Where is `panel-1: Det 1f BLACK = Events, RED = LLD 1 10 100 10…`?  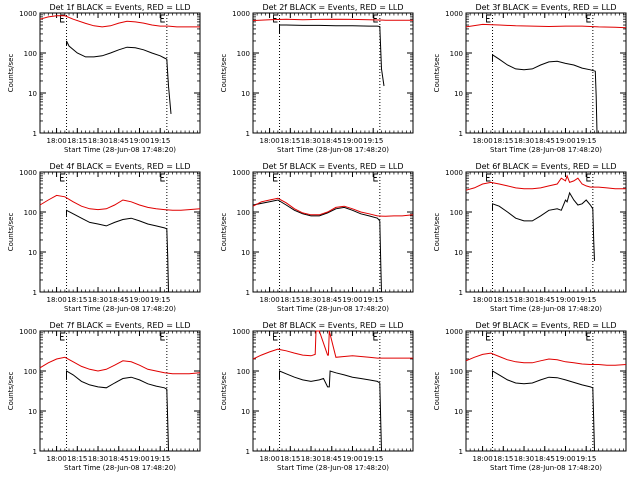 panel-1: Det 1f BLACK = Events, RED = LLD 1 10 100 10… is located at coordinates (104, 78).